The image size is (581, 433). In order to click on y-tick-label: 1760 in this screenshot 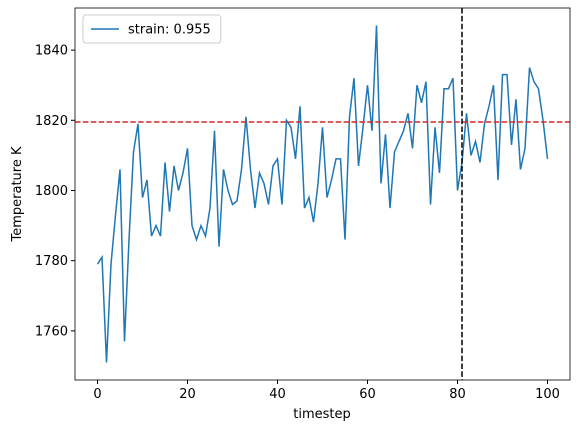, I will do `click(51, 331)`.